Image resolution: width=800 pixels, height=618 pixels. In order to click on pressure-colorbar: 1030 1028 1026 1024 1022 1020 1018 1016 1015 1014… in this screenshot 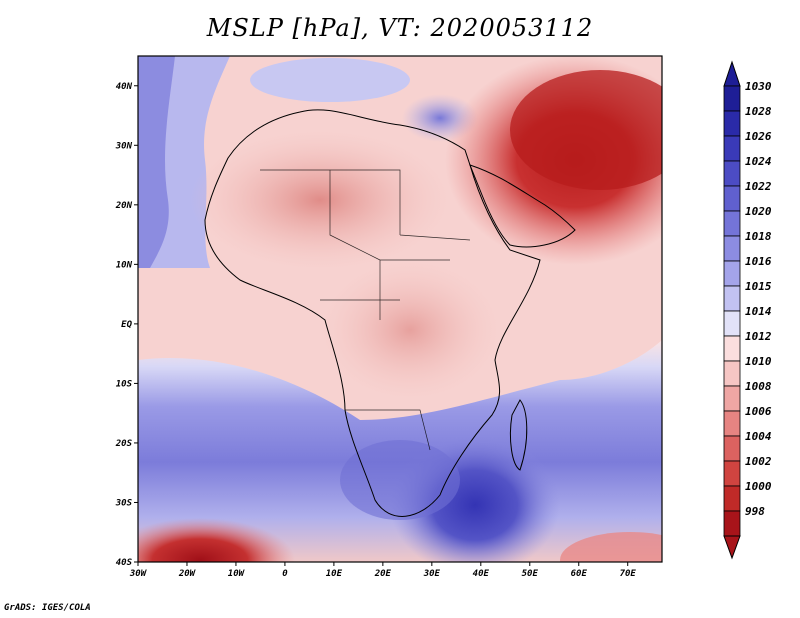, I will do `click(747, 310)`.